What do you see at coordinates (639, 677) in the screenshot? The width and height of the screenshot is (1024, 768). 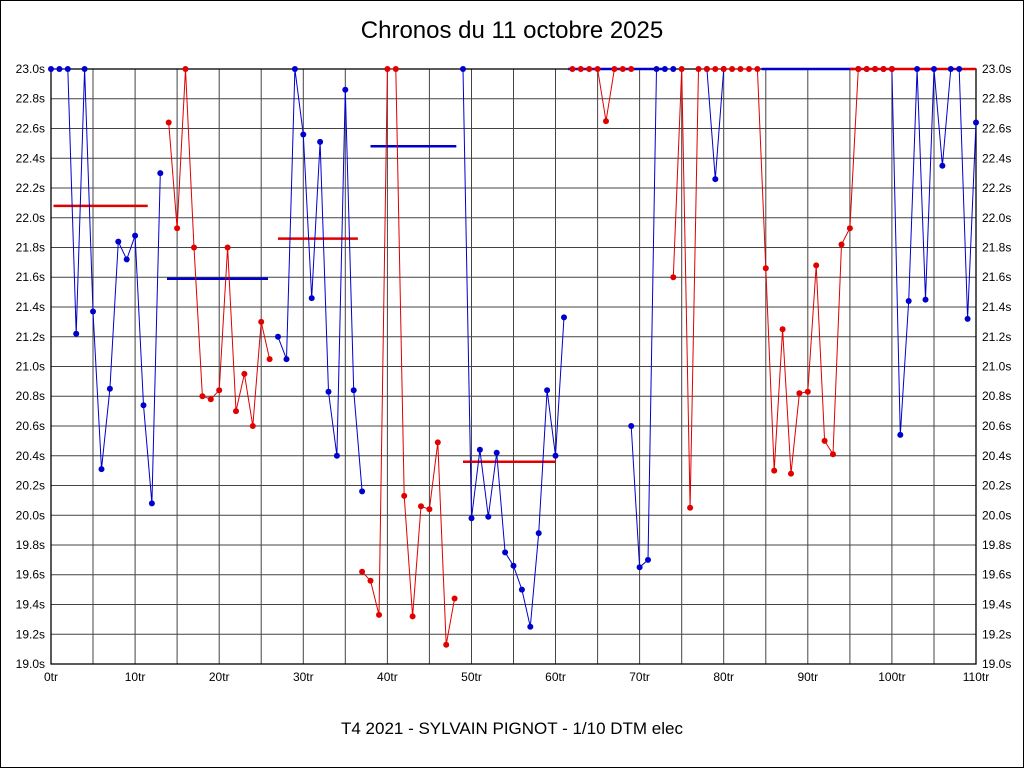 I see `svg-text: 70tr` at bounding box center [639, 677].